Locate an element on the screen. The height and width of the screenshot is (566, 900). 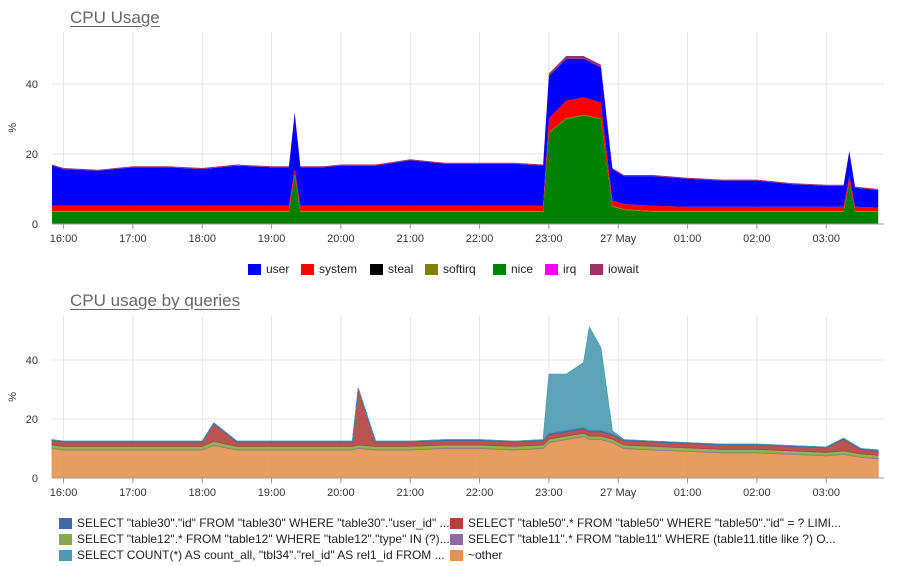
legend-item-nice: nice is located at coordinates (513, 269).